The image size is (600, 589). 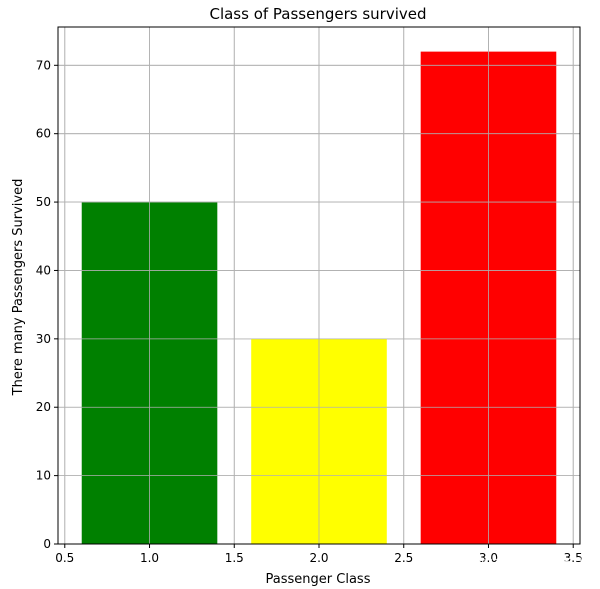 What do you see at coordinates (43, 407) in the screenshot?
I see `y-tick-label: 20` at bounding box center [43, 407].